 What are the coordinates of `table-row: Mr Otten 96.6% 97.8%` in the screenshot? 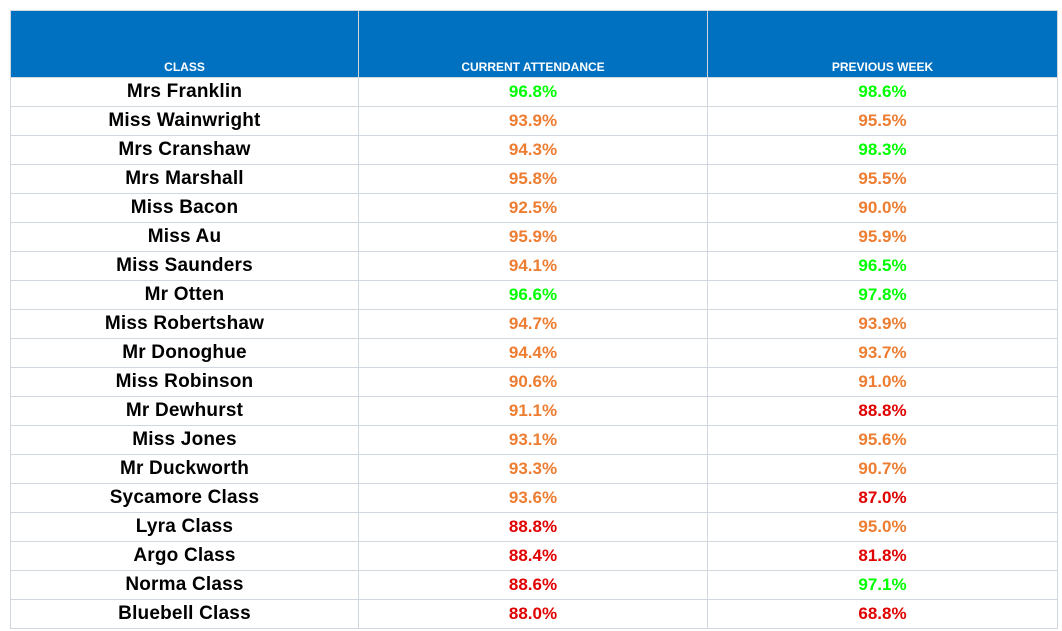 It's located at (534, 295).